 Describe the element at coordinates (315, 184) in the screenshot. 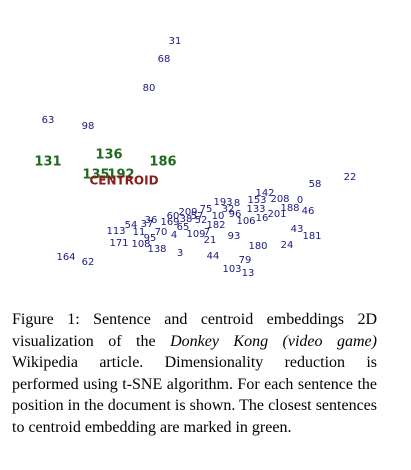

I see `sentence-point-58: 58` at that location.